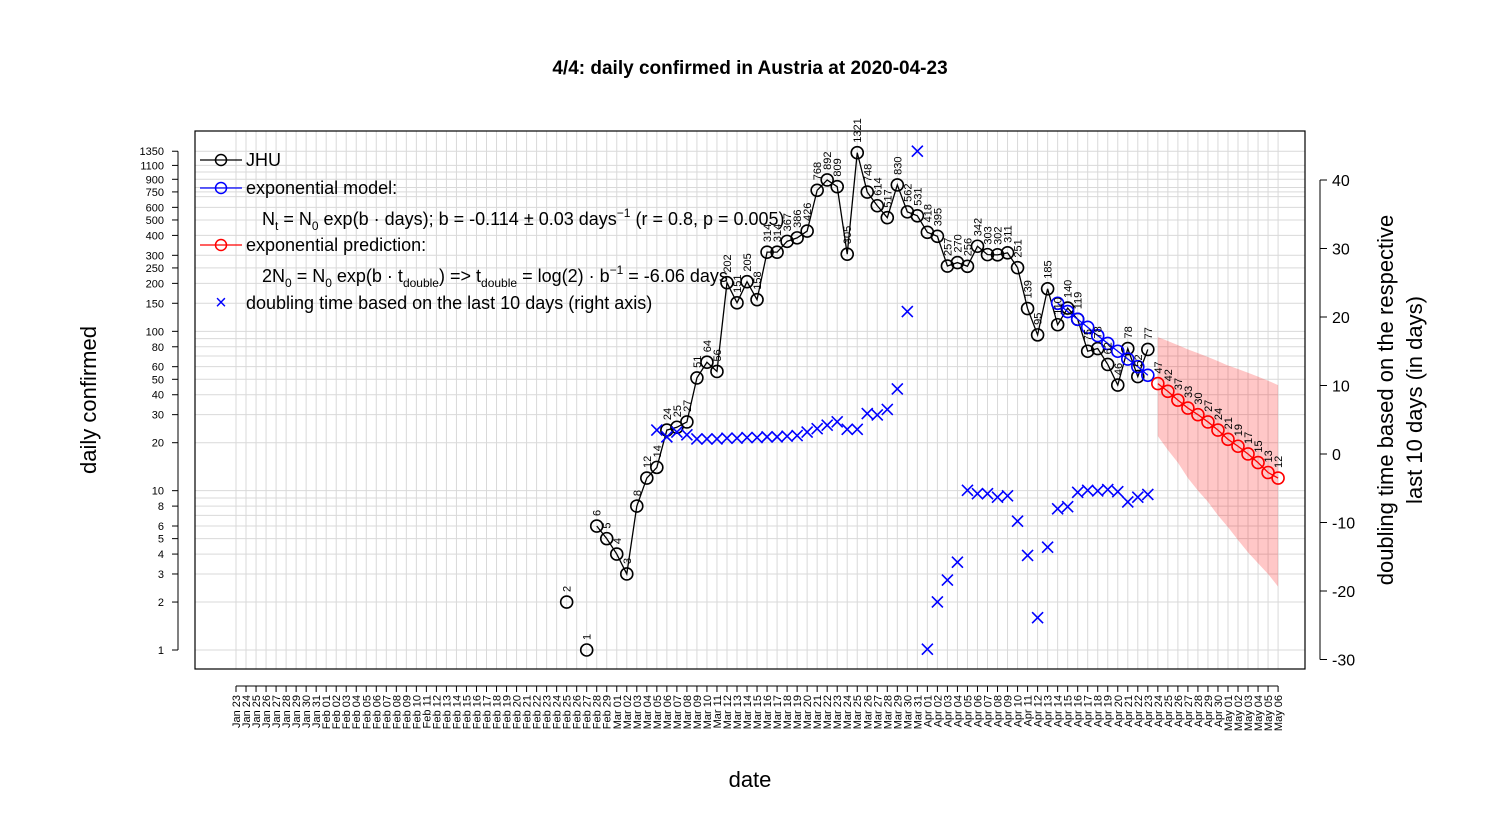  Describe the element at coordinates (437, 712) in the screenshot. I see `x-tick-label: Feb 12` at that location.